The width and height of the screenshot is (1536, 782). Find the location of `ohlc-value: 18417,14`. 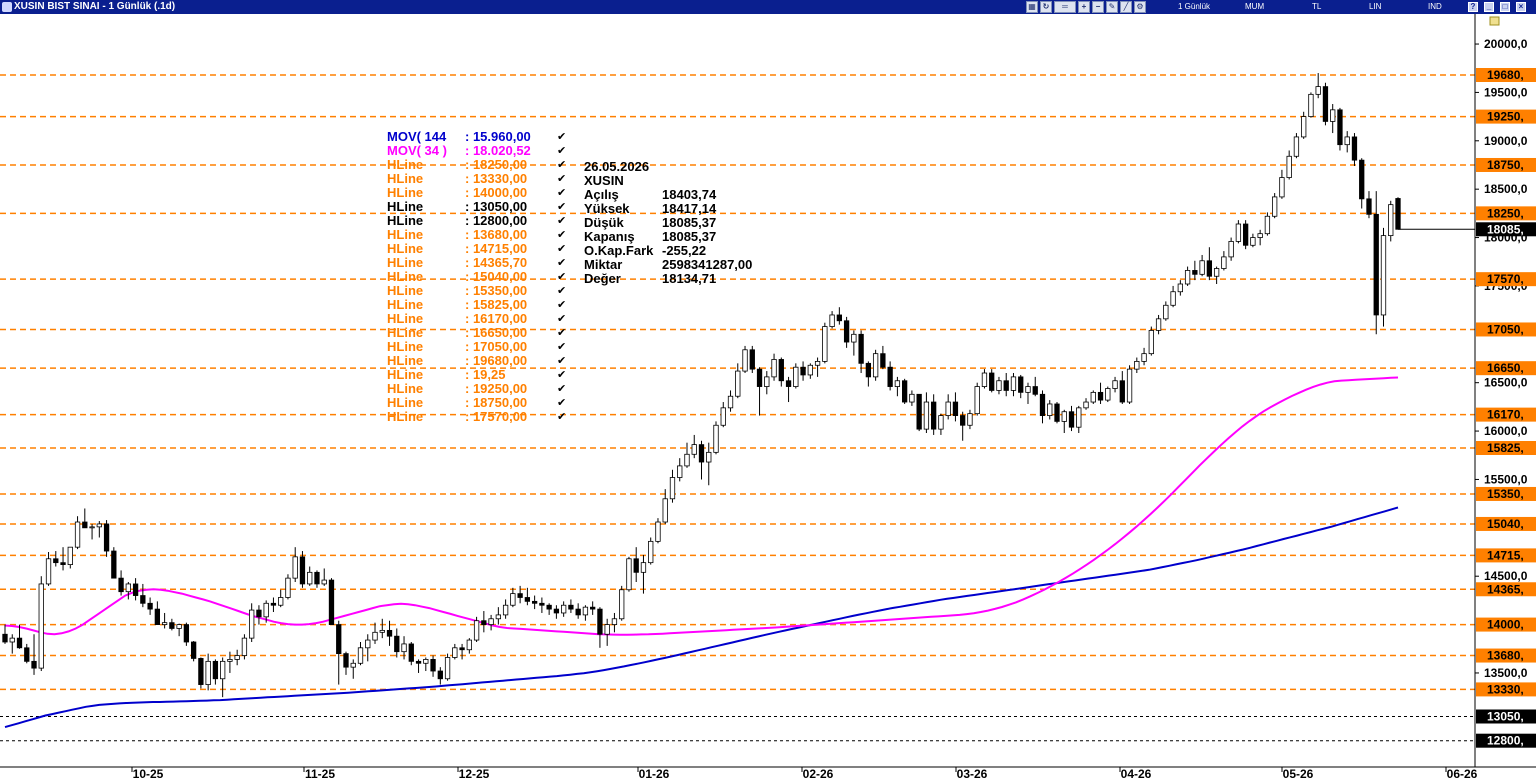

ohlc-value: 18417,14 is located at coordinates (689, 208).